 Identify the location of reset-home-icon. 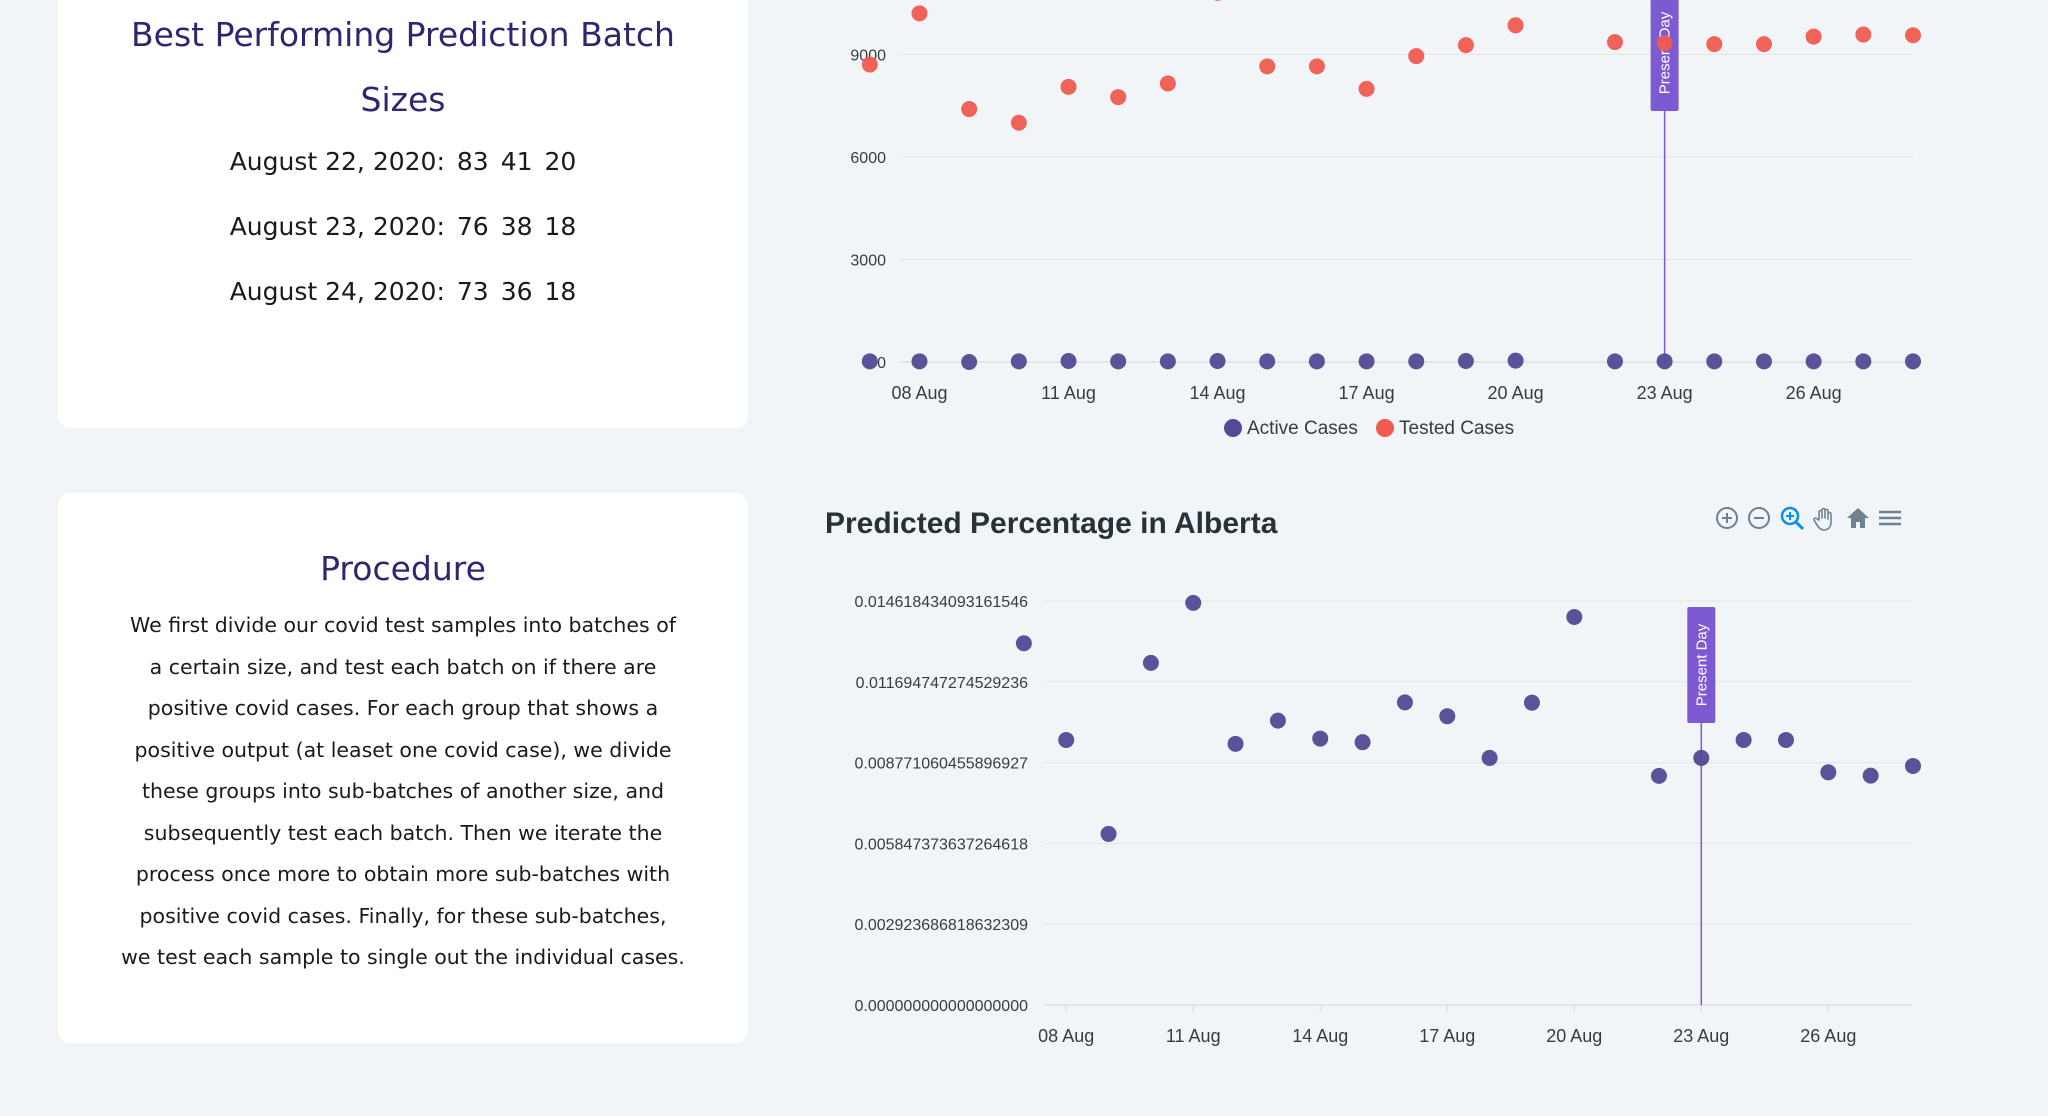
(1858, 518).